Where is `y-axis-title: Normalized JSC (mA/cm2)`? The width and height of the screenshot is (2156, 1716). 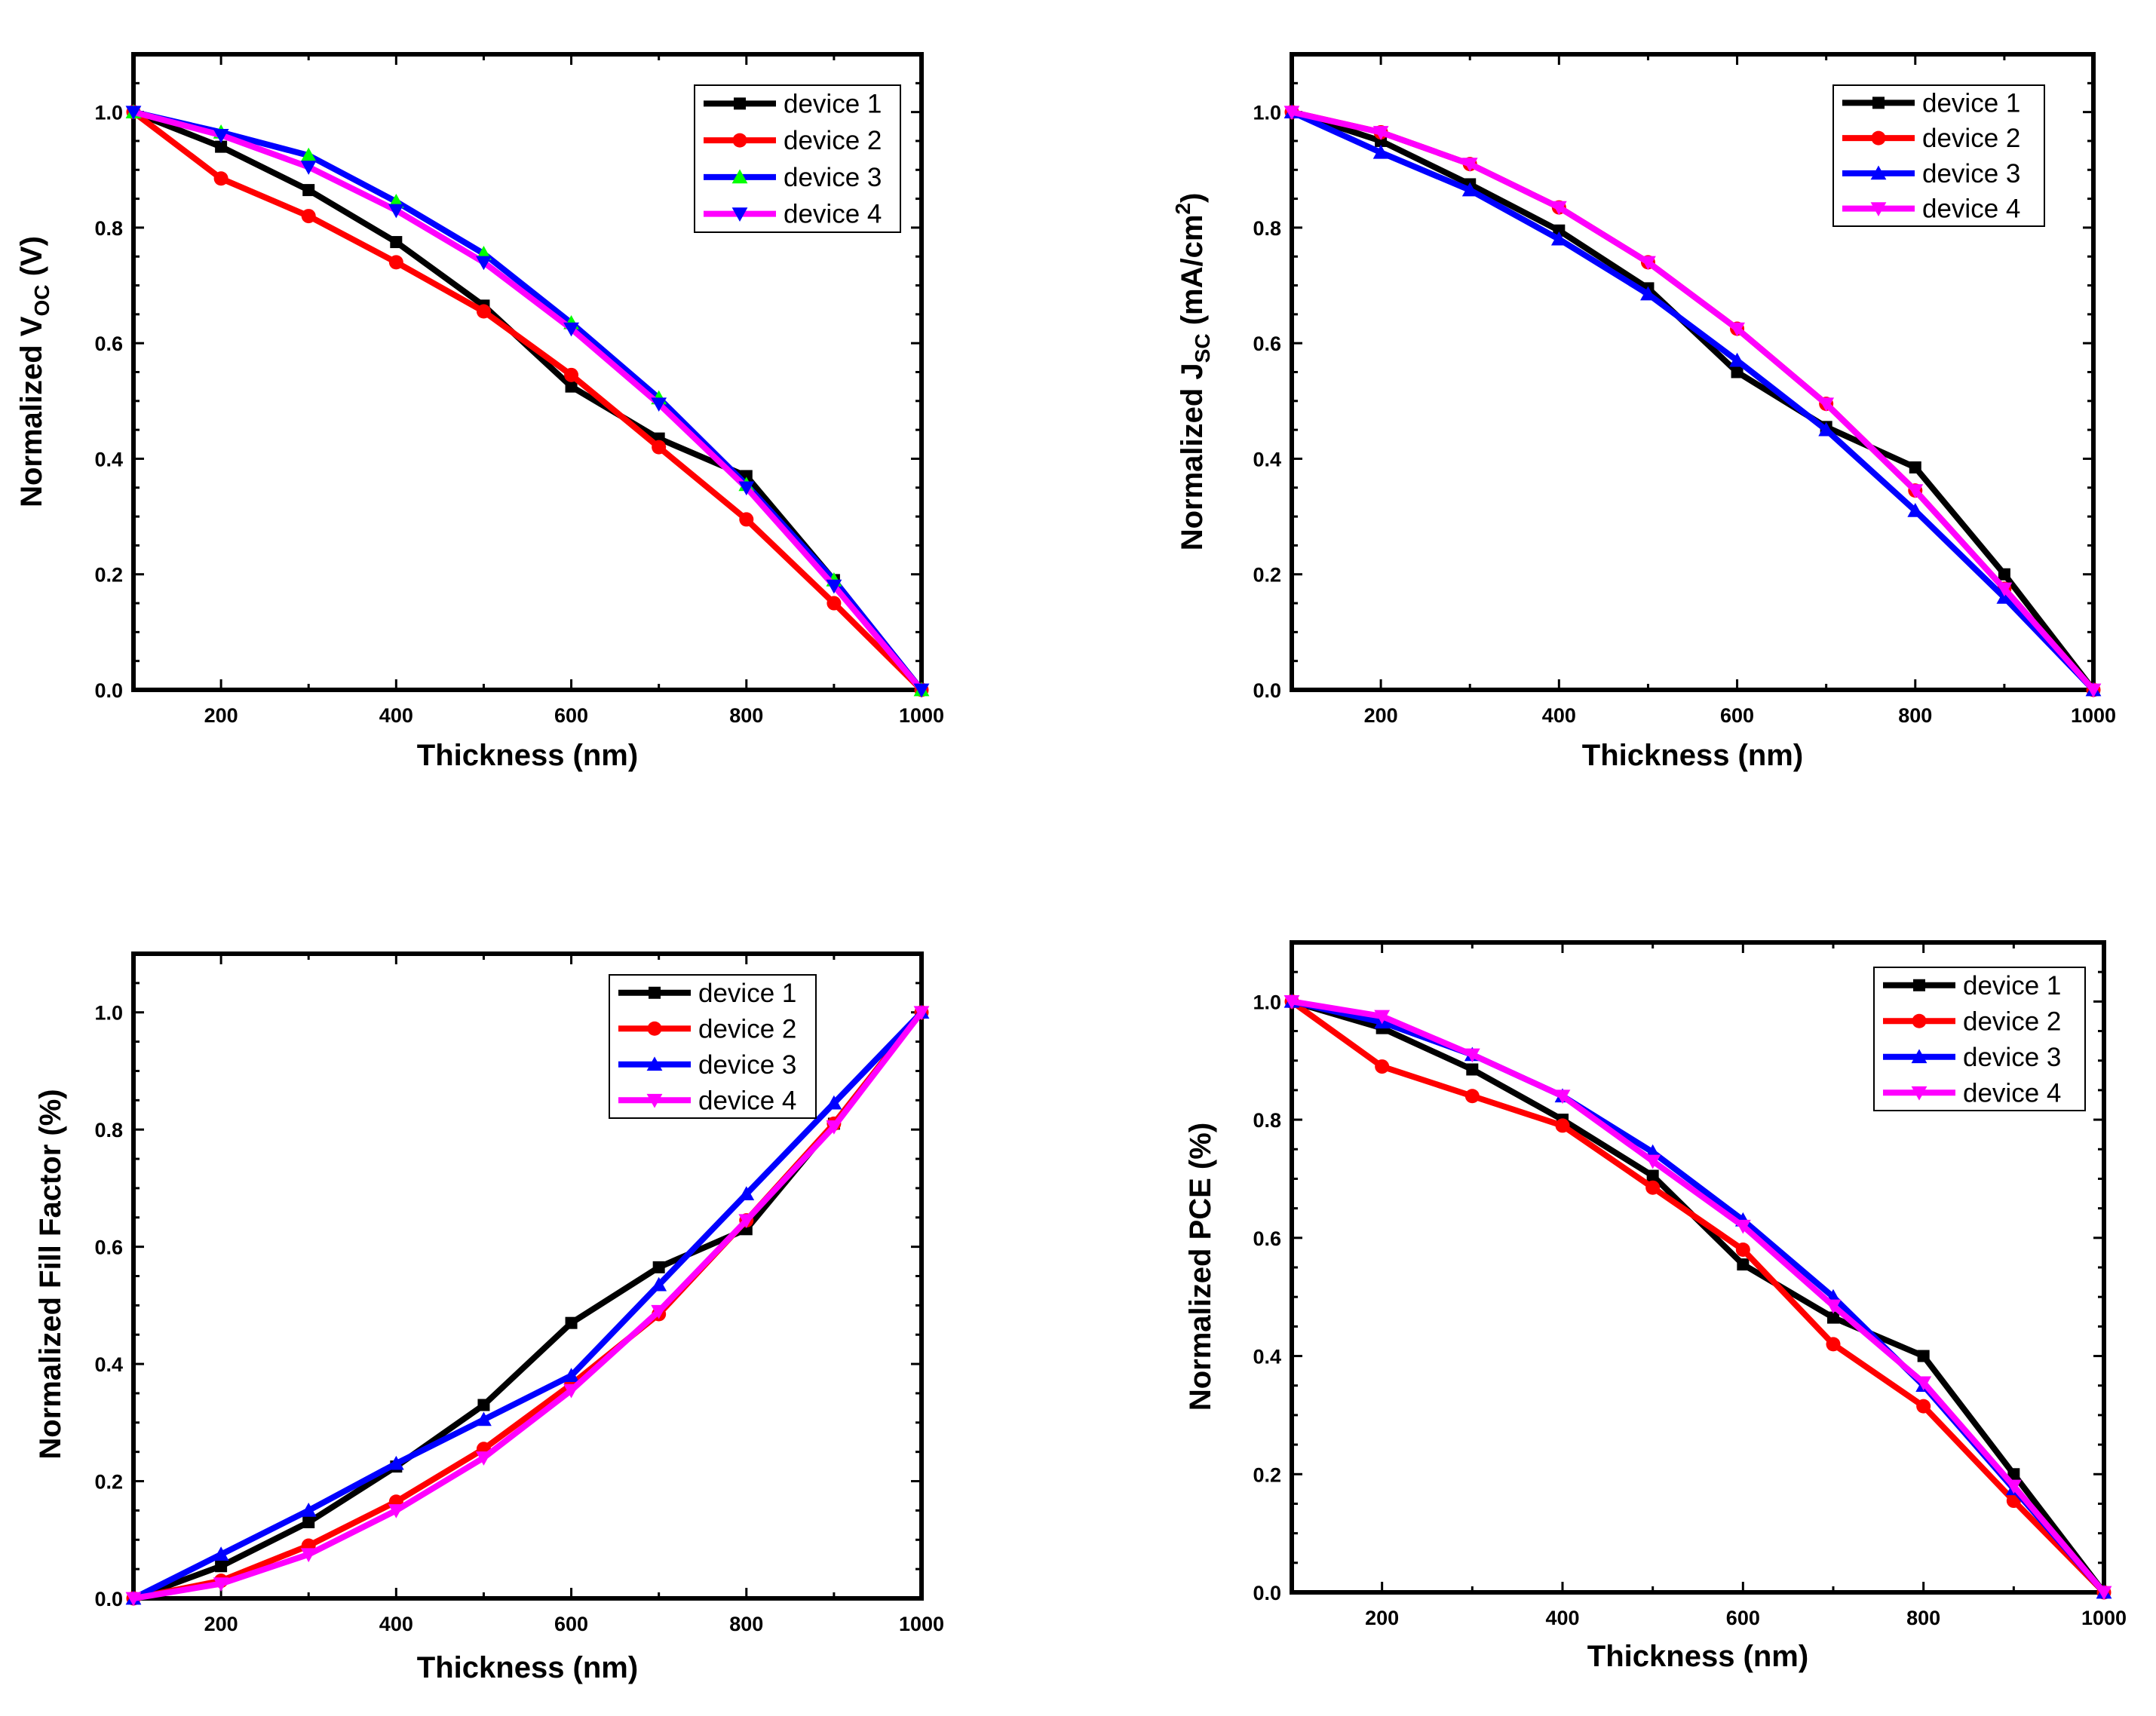
y-axis-title: Normalized JSC (mA/cm2) is located at coordinates (1193, 372).